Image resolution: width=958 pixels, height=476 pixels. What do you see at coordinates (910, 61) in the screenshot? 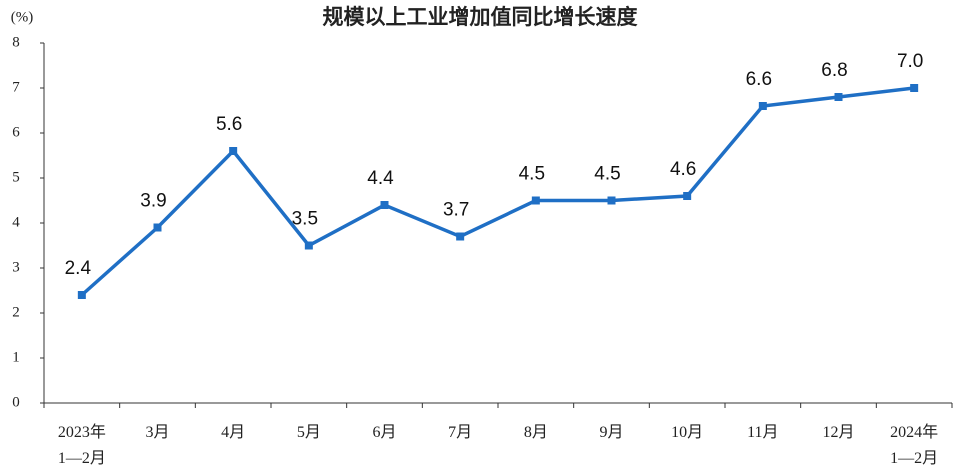
I see `data-label: 7.0` at bounding box center [910, 61].